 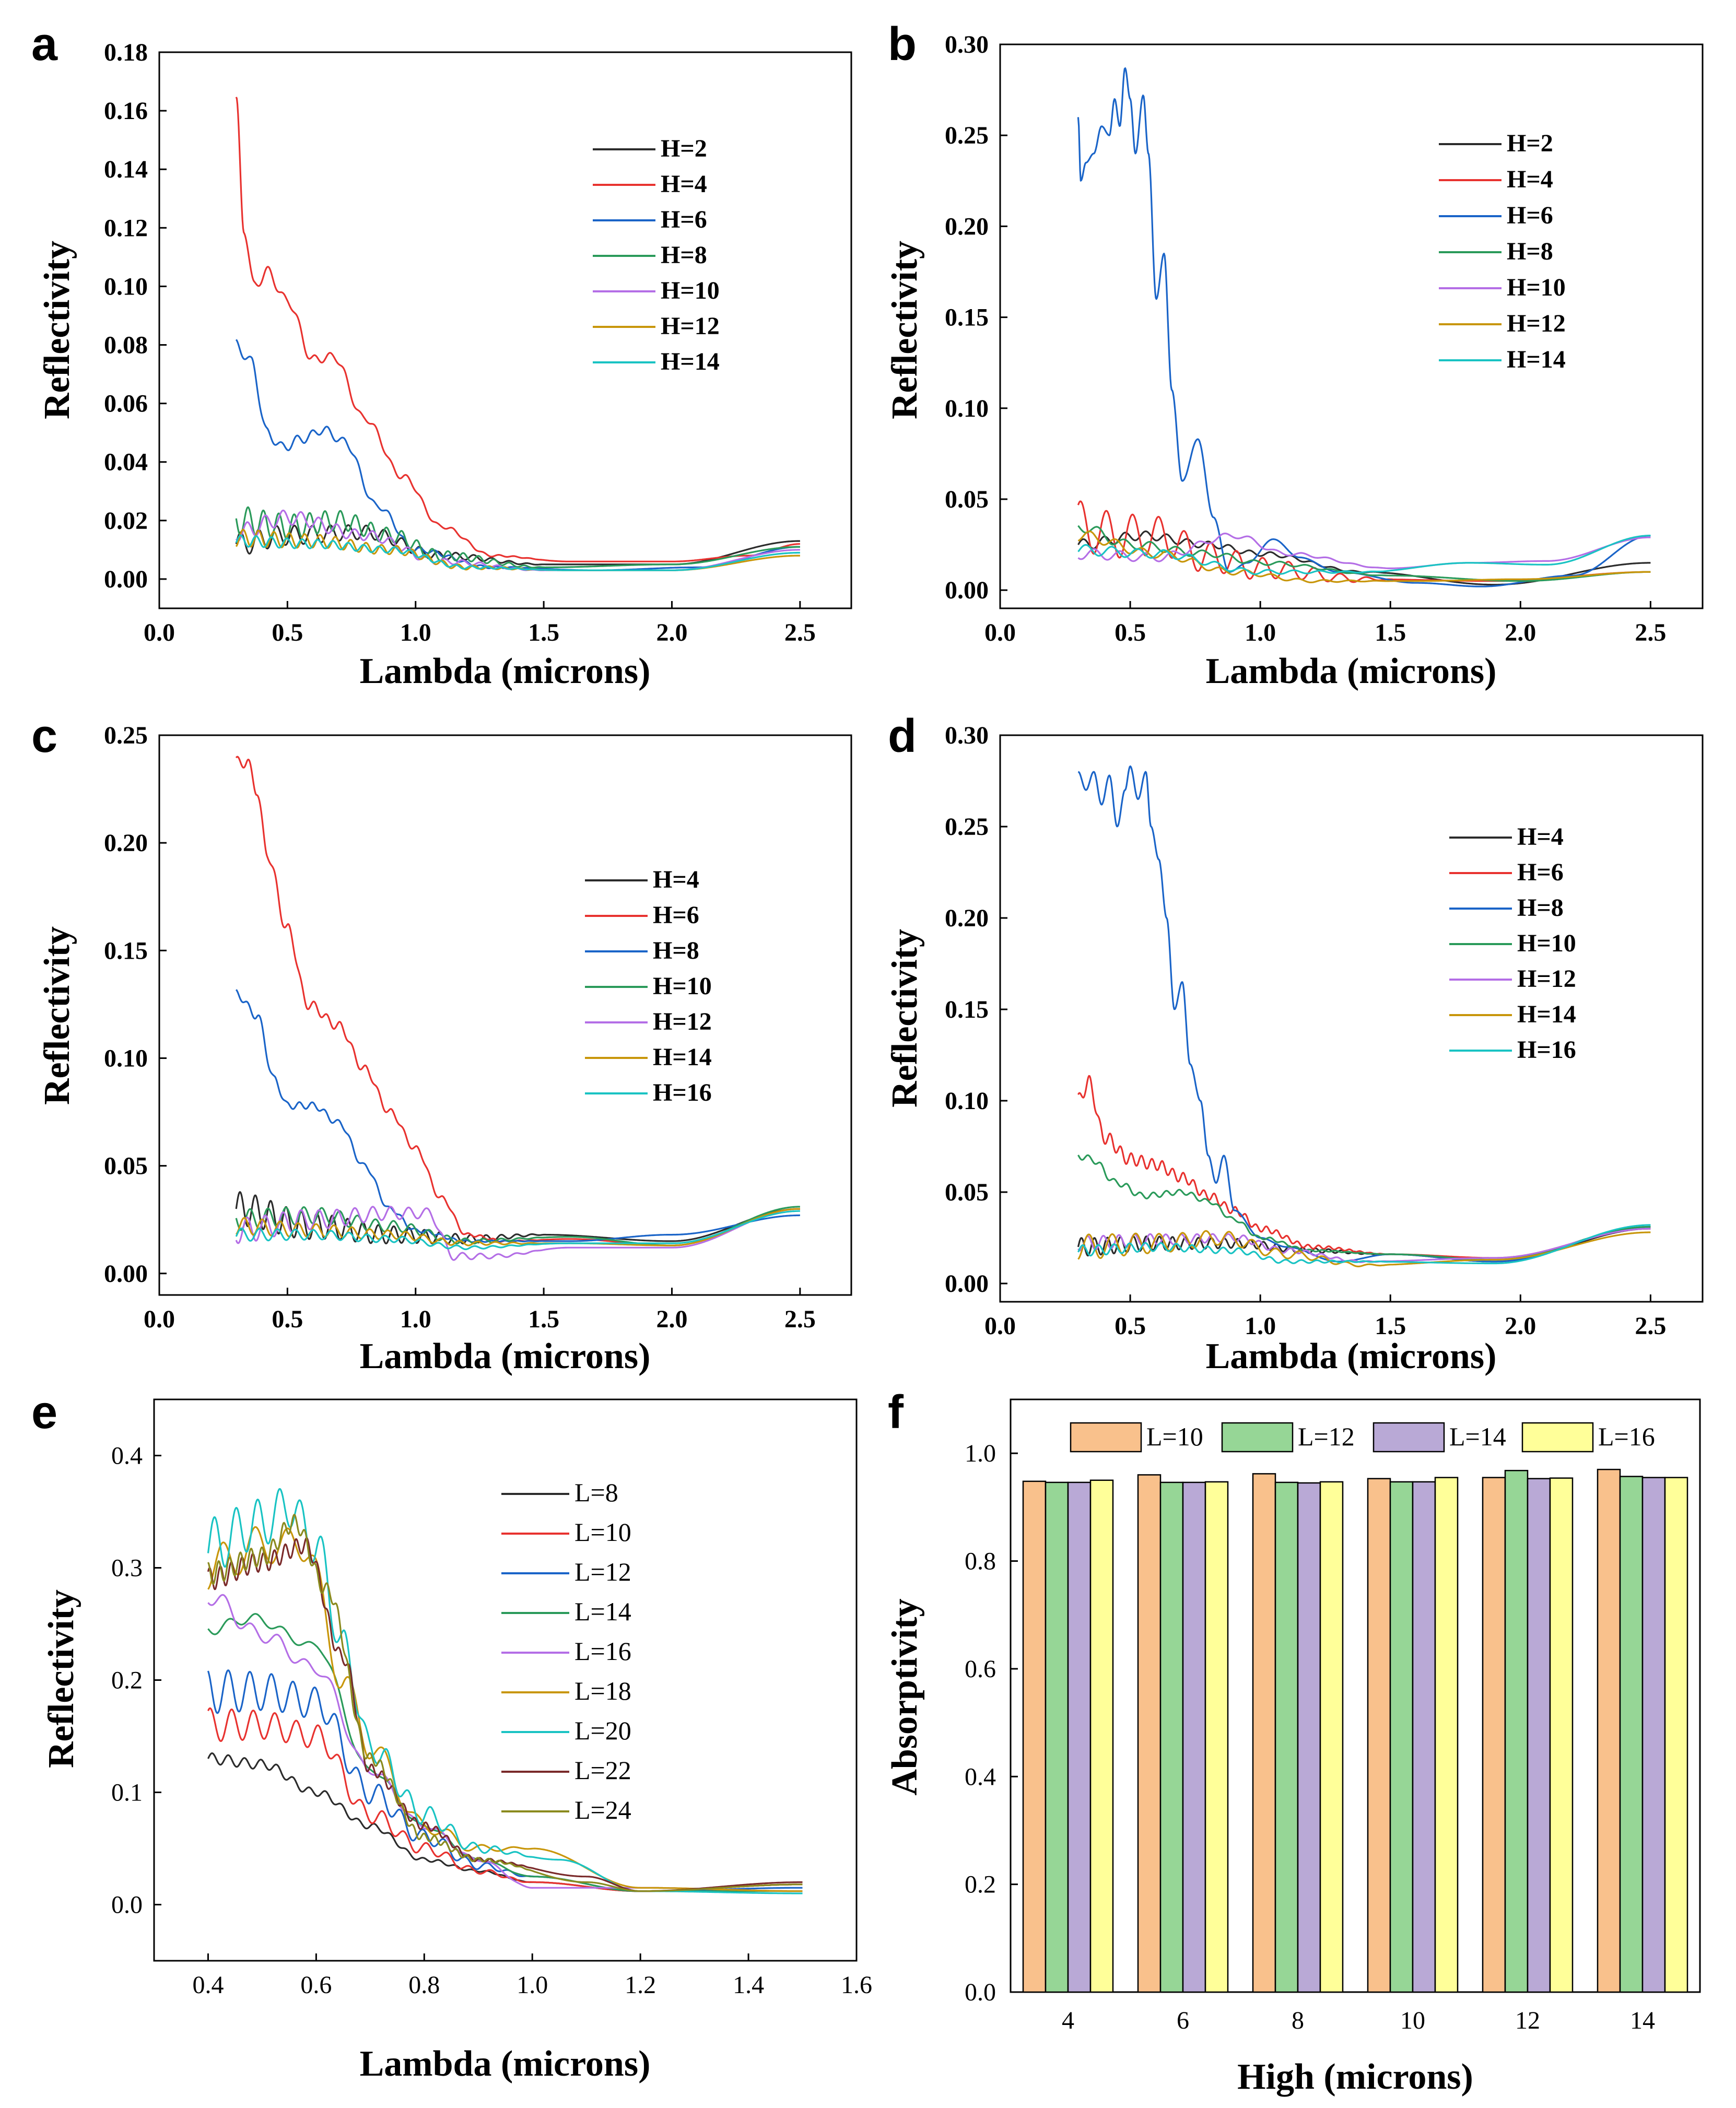 What do you see at coordinates (1216, 1737) in the screenshot?
I see `bar-L=16-H6` at bounding box center [1216, 1737].